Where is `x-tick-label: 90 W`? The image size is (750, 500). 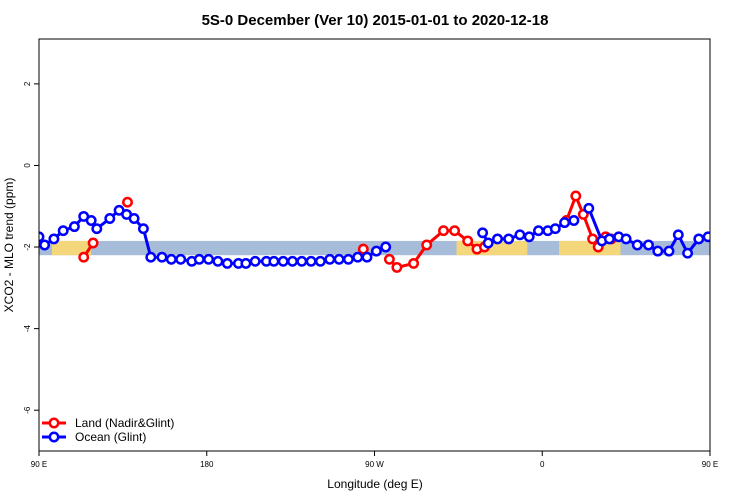
x-tick-label: 90 W is located at coordinates (374, 464).